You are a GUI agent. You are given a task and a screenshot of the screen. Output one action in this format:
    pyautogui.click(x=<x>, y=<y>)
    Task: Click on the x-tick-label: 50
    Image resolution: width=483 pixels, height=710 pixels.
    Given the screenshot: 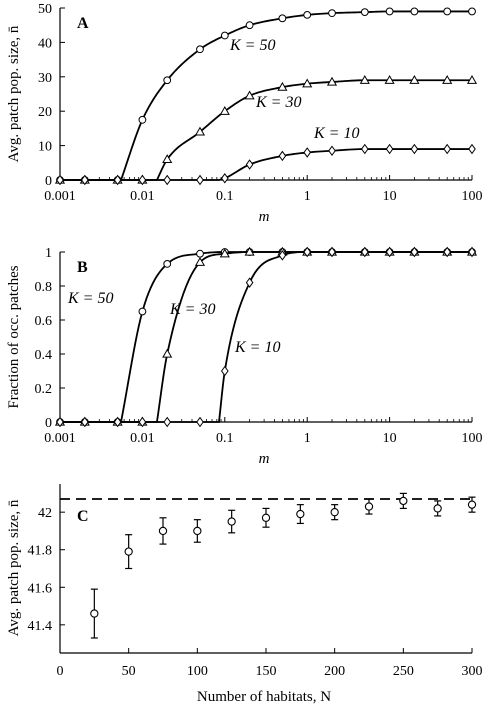 What is the action you would take?
    pyautogui.click(x=129, y=671)
    